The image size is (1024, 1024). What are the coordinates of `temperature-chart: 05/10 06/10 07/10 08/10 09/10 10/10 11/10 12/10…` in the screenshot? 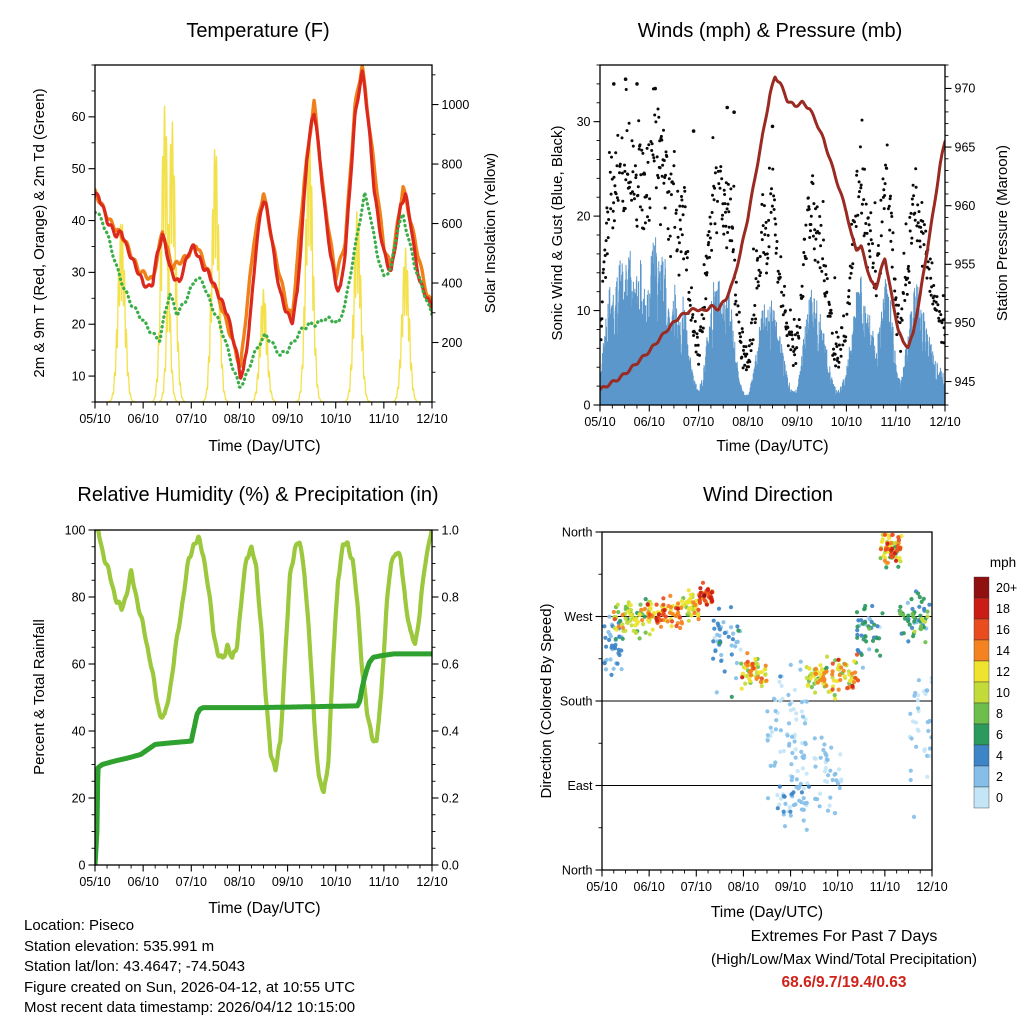 It's located at (271, 245).